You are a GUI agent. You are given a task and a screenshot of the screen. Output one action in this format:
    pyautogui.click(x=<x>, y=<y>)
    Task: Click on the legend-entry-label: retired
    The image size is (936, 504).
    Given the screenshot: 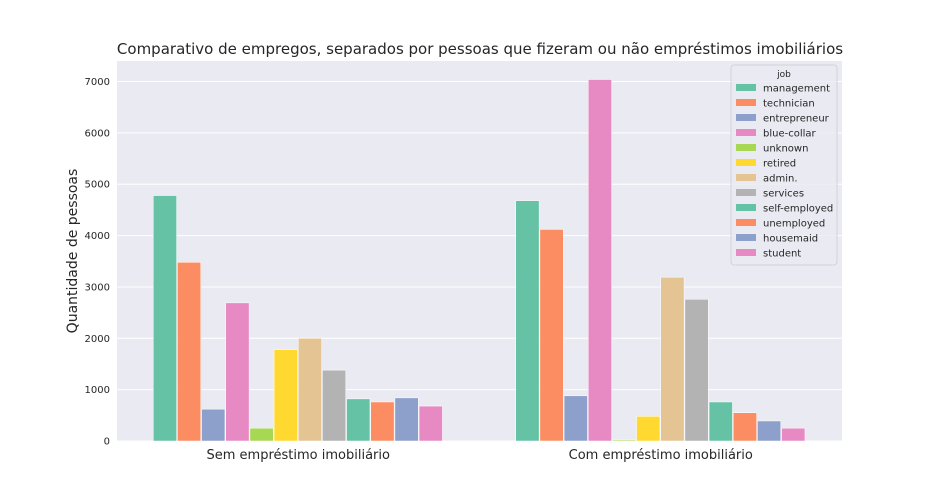 What is the action you would take?
    pyautogui.click(x=779, y=164)
    